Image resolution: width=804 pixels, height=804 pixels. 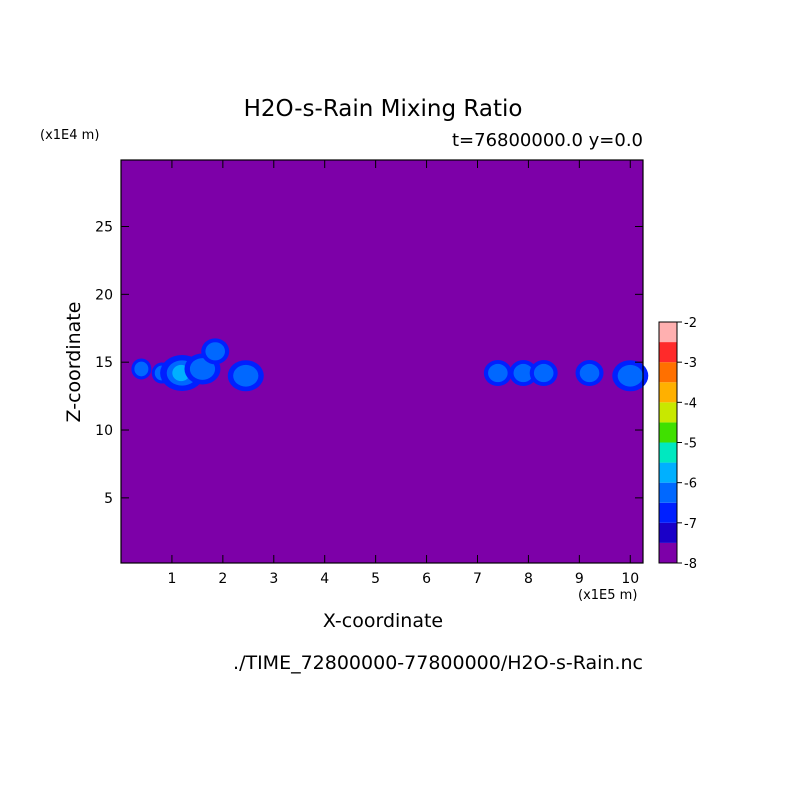 What do you see at coordinates (677, 444) in the screenshot?
I see `colorbar: -2 -3 -4 -5 -6 -7 -8` at bounding box center [677, 444].